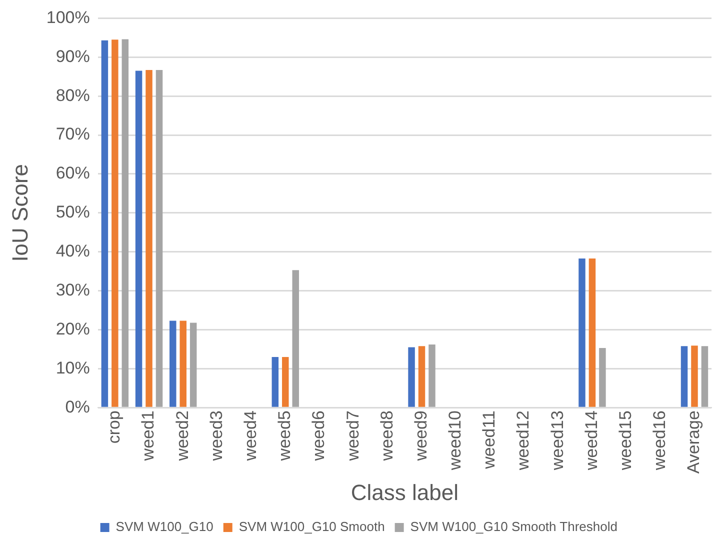  What do you see at coordinates (73, 368) in the screenshot?
I see `y-tick-label: 10%` at bounding box center [73, 368].